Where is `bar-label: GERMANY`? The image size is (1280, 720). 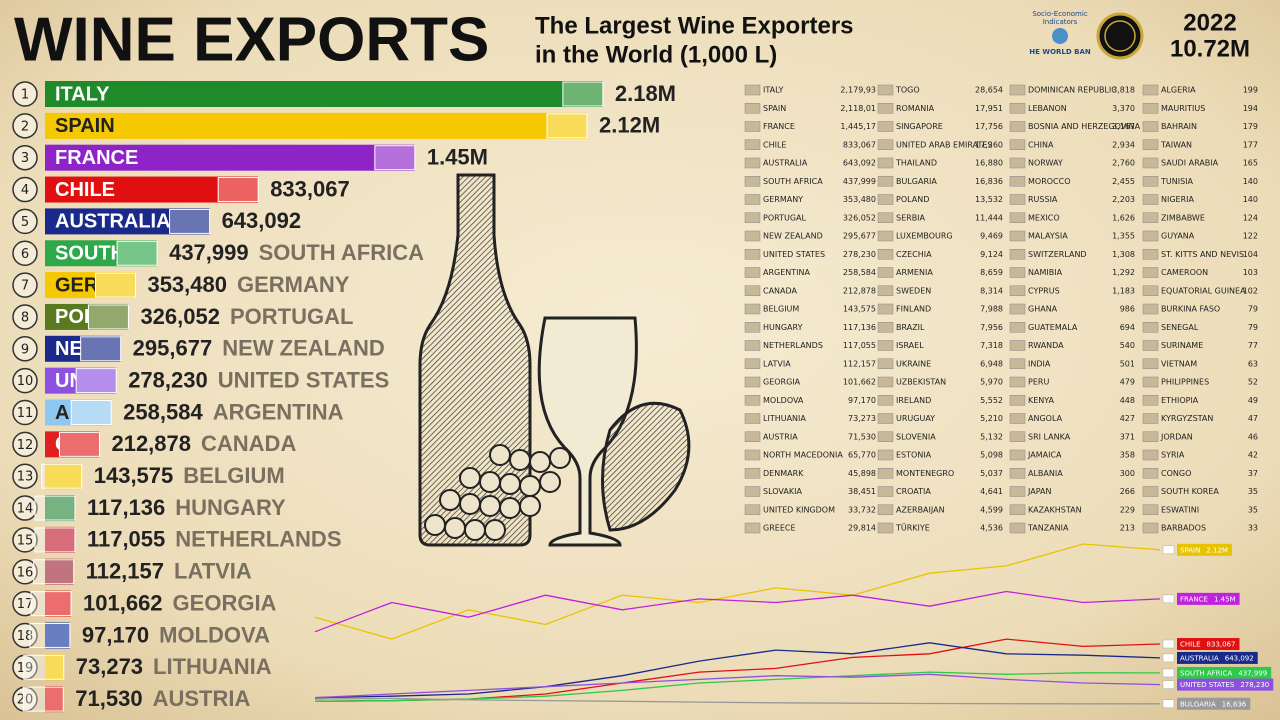 bar-label: GERMANY is located at coordinates (106, 285).